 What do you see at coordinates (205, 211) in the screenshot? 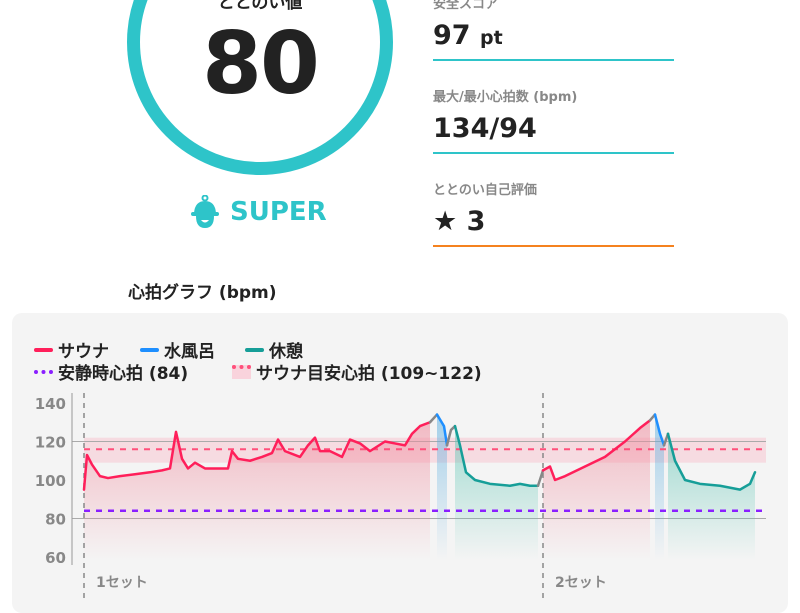
I see `sauna-hat-icon` at bounding box center [205, 211].